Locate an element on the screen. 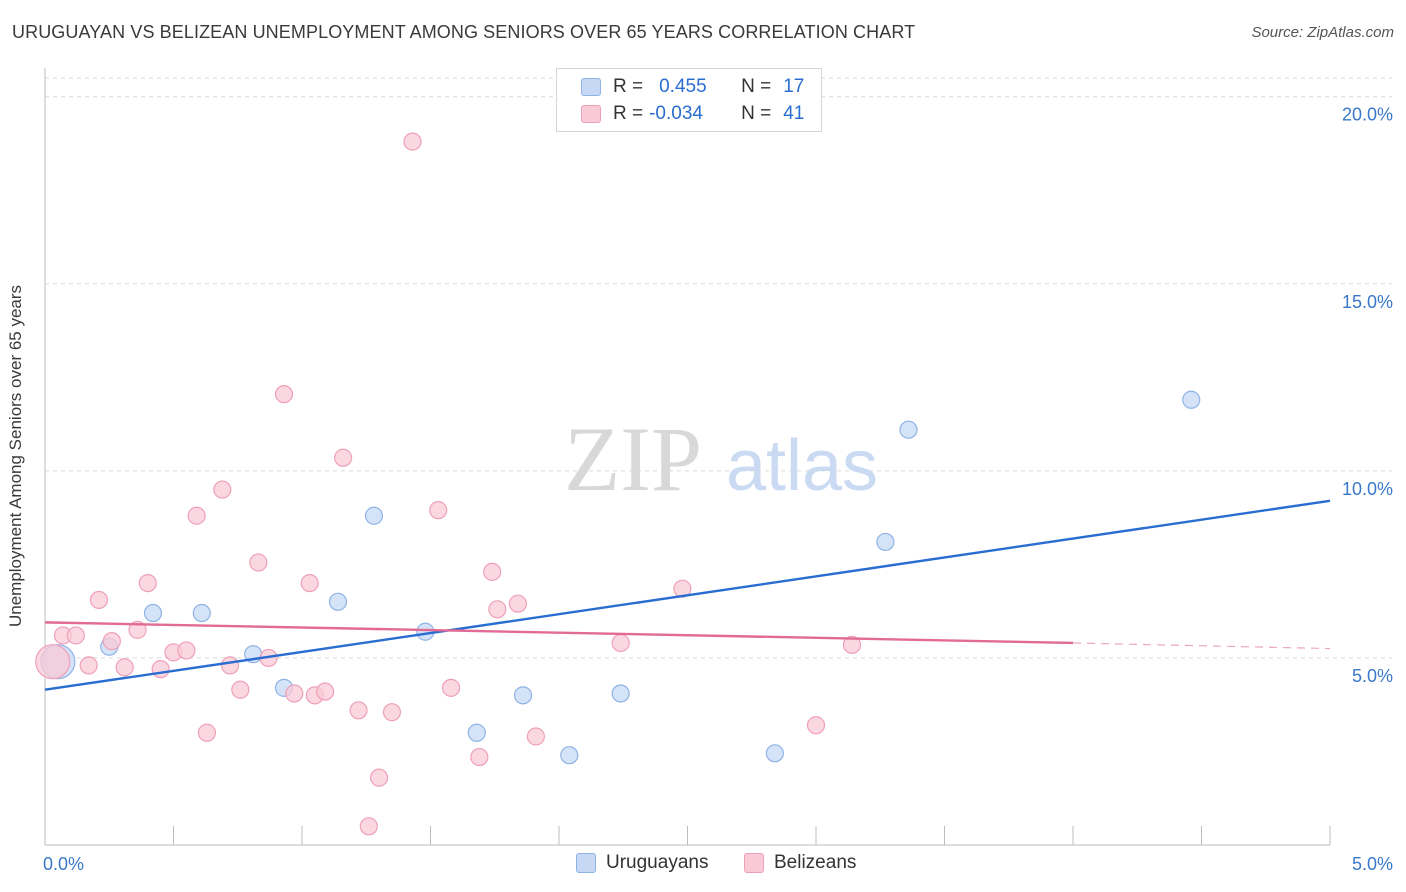 The width and height of the screenshot is (1406, 892). legend-label-uruguayans: Uruguayans is located at coordinates (657, 862).